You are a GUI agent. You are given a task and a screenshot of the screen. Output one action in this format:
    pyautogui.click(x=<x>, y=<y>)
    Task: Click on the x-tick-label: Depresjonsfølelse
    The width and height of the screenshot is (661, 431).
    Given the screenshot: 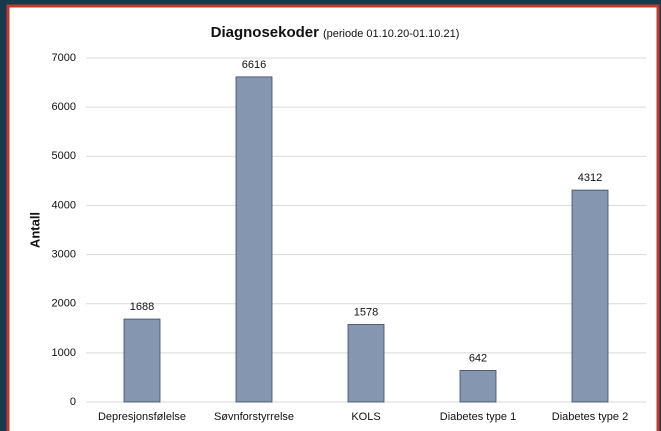 What is the action you would take?
    pyautogui.click(x=142, y=417)
    